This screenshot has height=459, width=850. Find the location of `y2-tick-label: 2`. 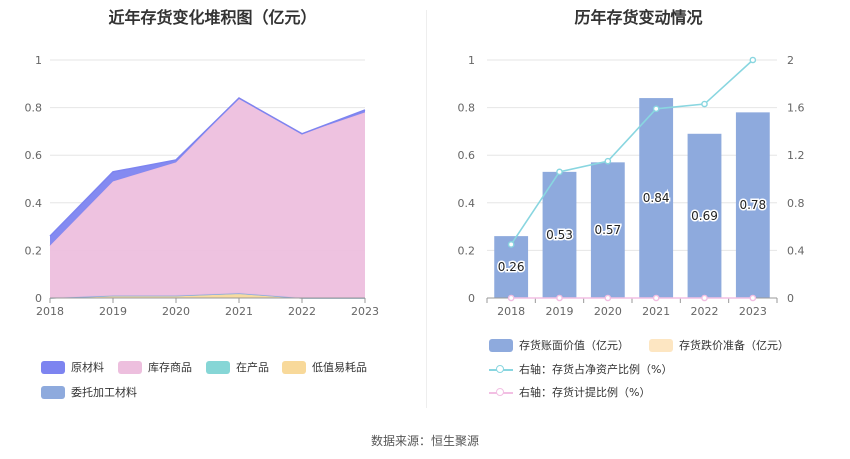

y2-tick-label: 2 is located at coordinates (790, 60).